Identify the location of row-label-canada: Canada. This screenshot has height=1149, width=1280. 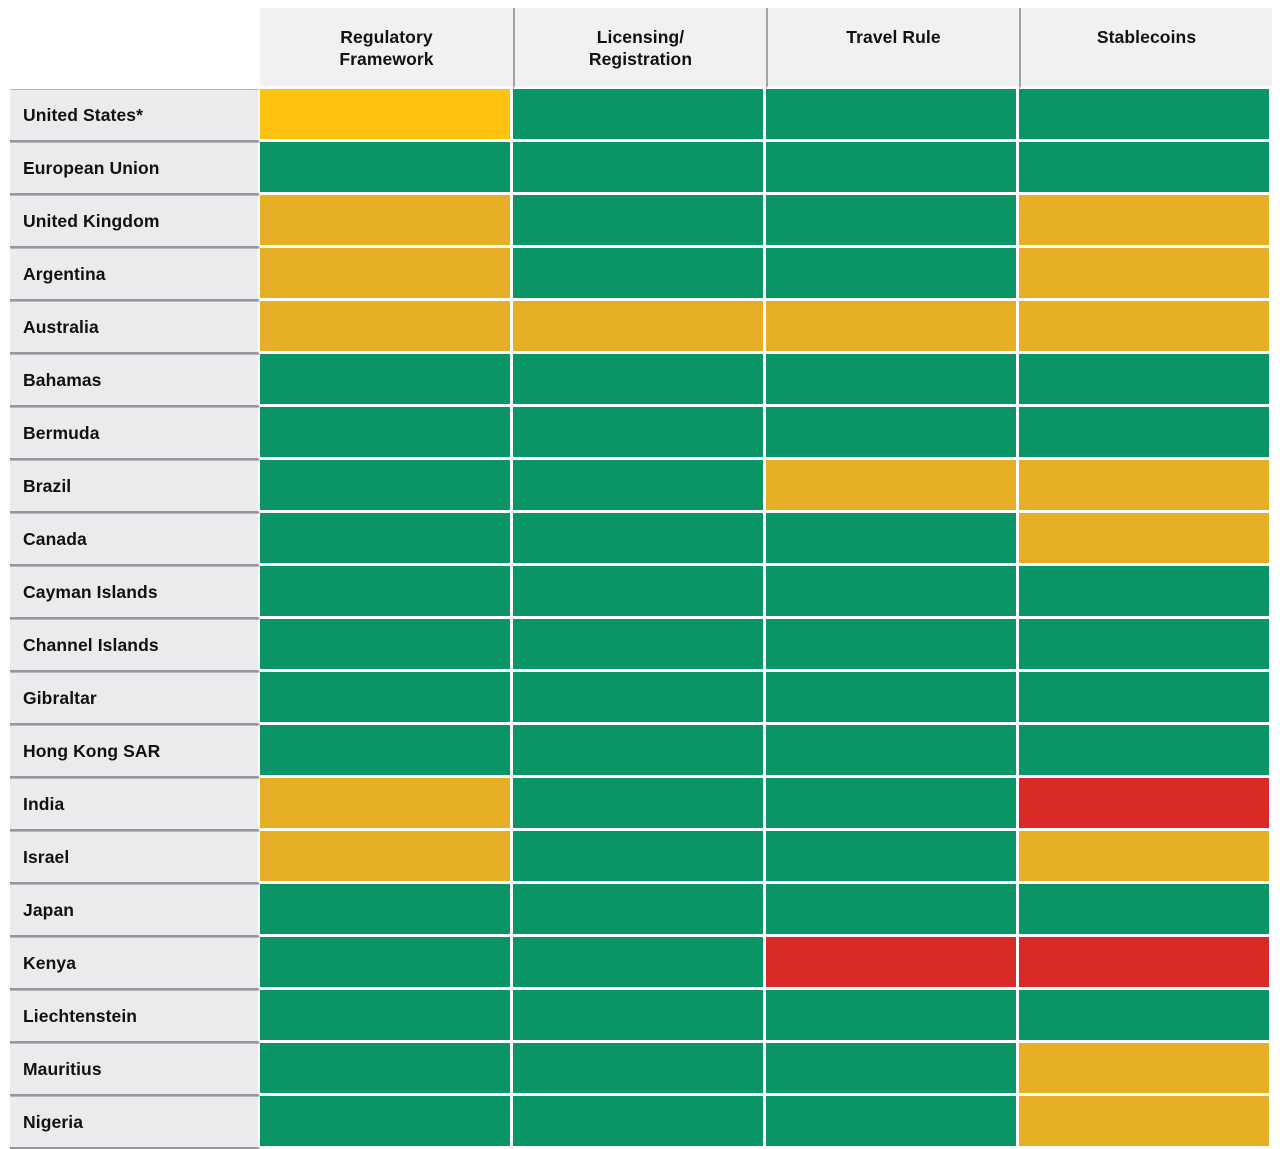
(135, 539).